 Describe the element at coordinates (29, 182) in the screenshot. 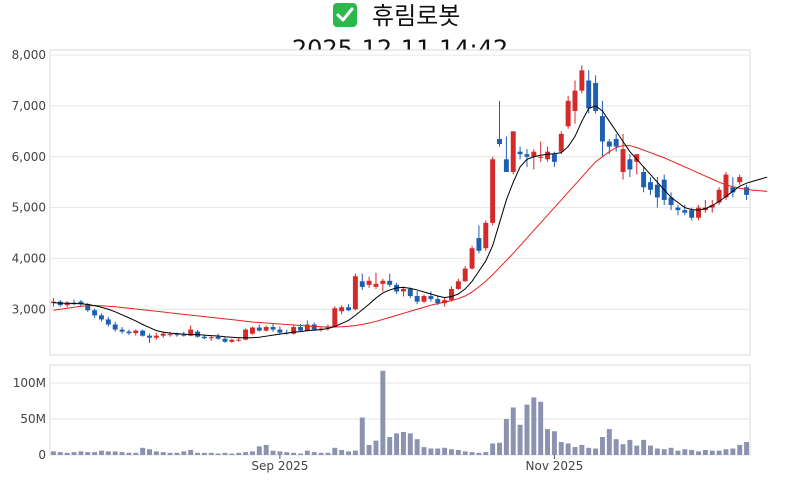

I see `price-y-axis: 3,000 4,000 5,000 6,000 7,000 8,000` at that location.